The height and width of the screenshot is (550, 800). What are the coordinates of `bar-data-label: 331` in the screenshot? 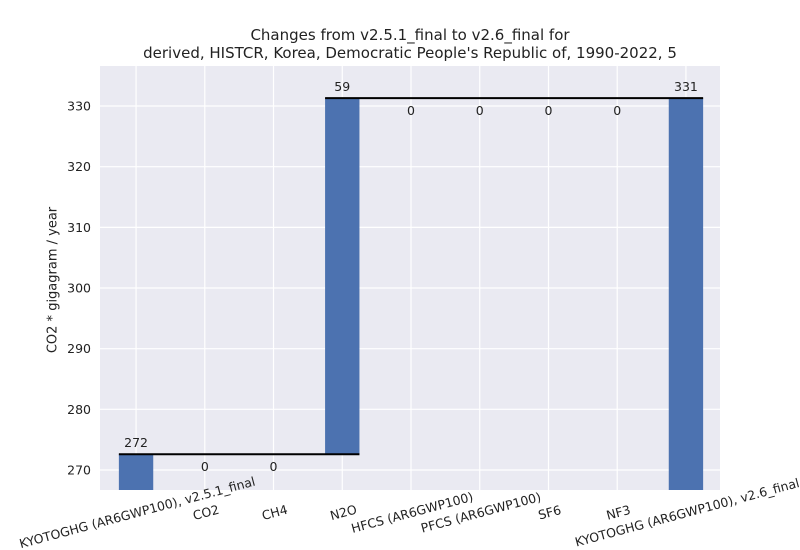 It's located at (686, 86).